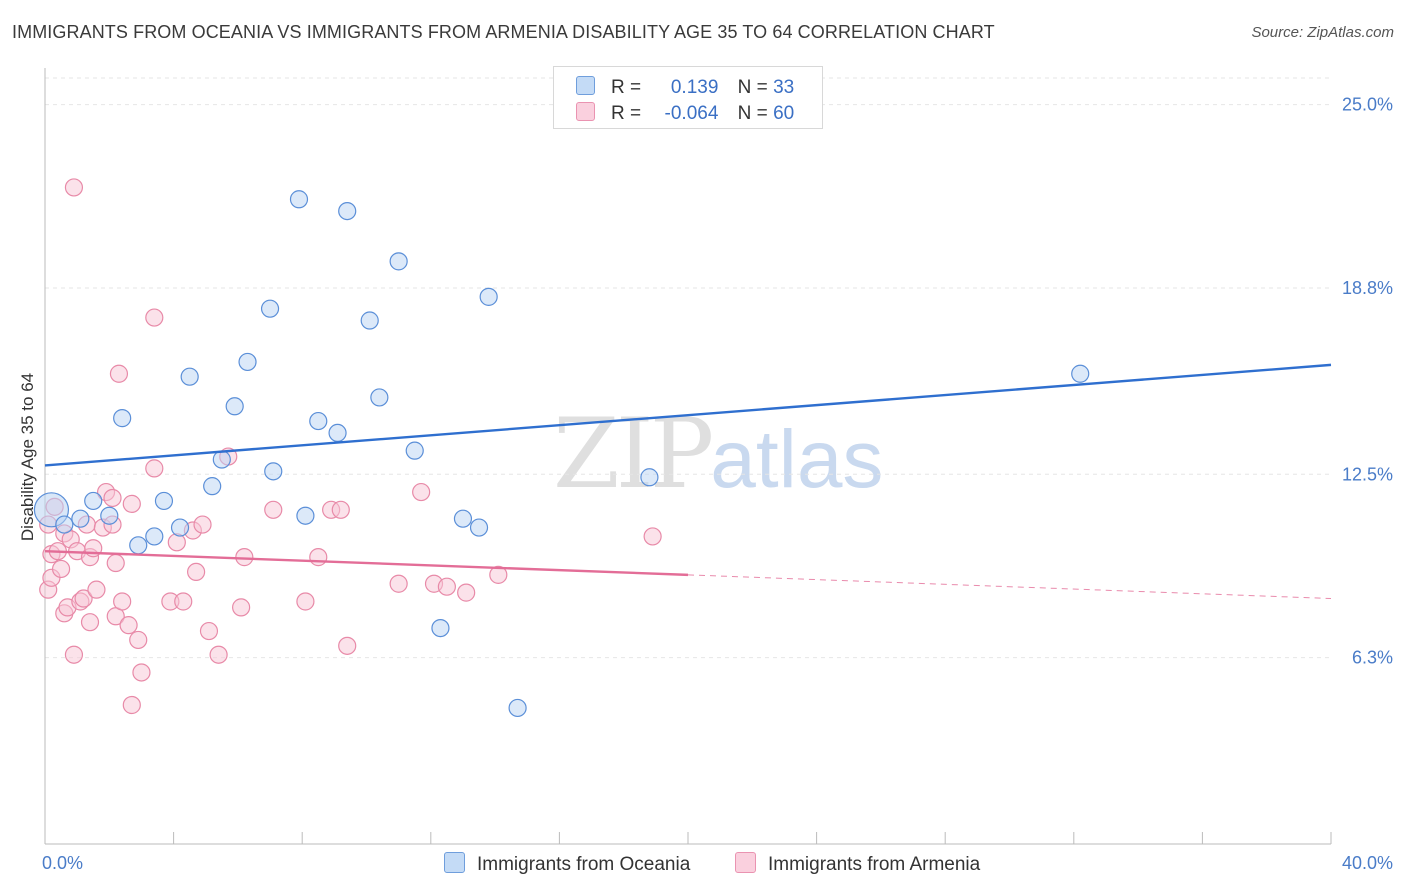 This screenshot has width=1406, height=892. Describe the element at coordinates (1367, 863) in the screenshot. I see `x-tick-label: 40.0%` at that location.